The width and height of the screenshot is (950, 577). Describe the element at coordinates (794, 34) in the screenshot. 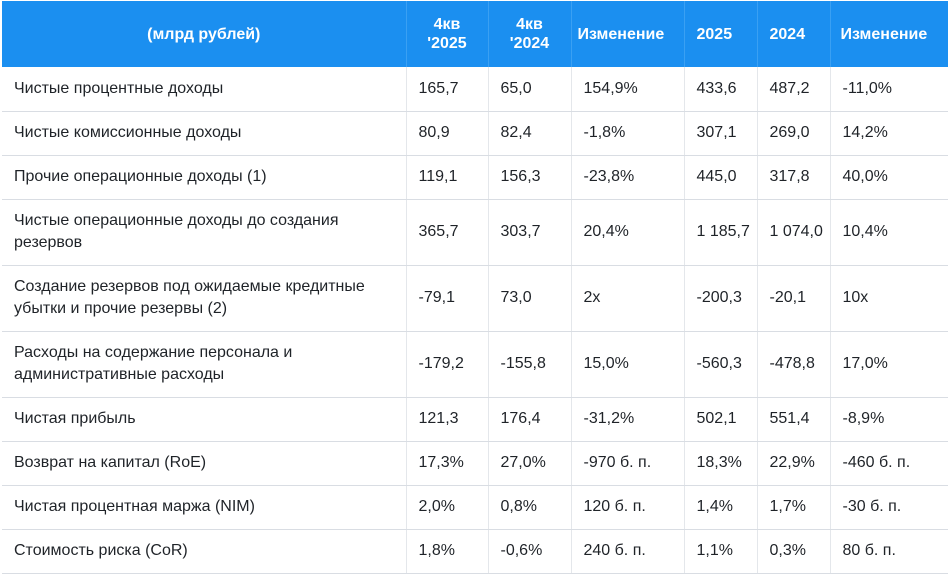

I see `header-year-2024: 2024` at that location.